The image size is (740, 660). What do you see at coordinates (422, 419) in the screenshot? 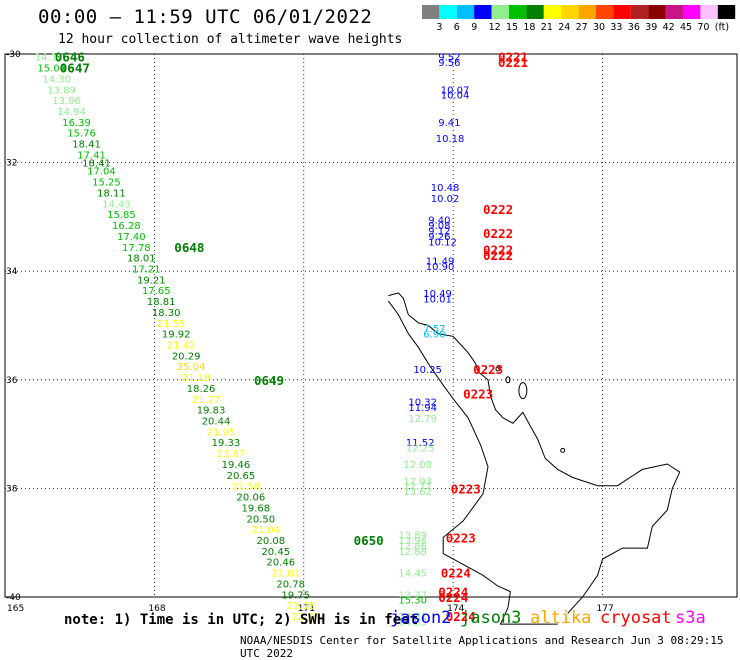
I see `swh-value: 12.79` at bounding box center [422, 419].